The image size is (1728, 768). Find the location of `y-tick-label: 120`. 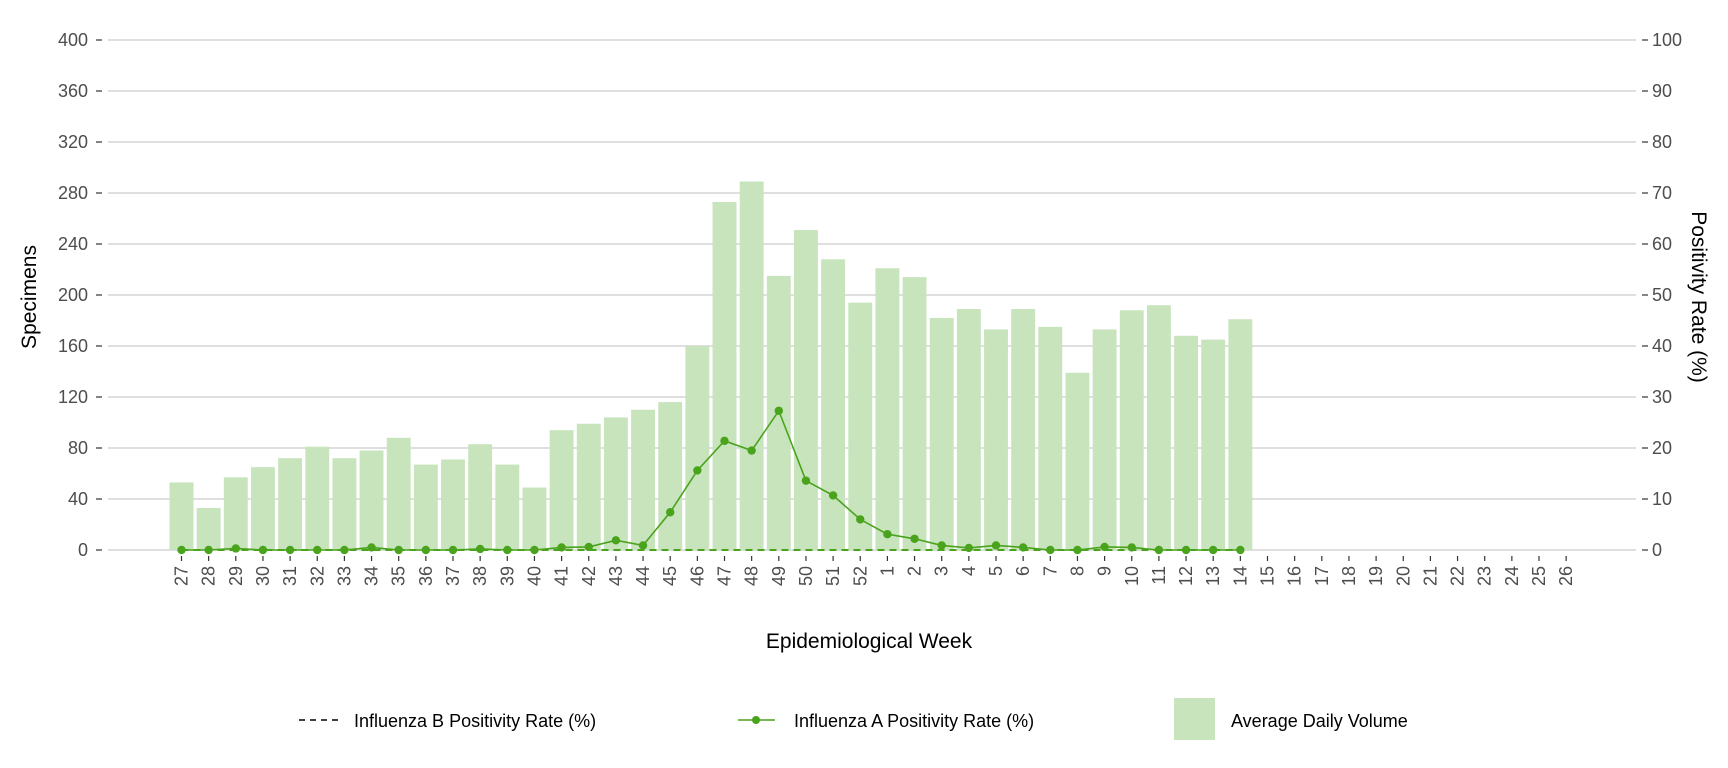

y-tick-label: 120 is located at coordinates (73, 397).